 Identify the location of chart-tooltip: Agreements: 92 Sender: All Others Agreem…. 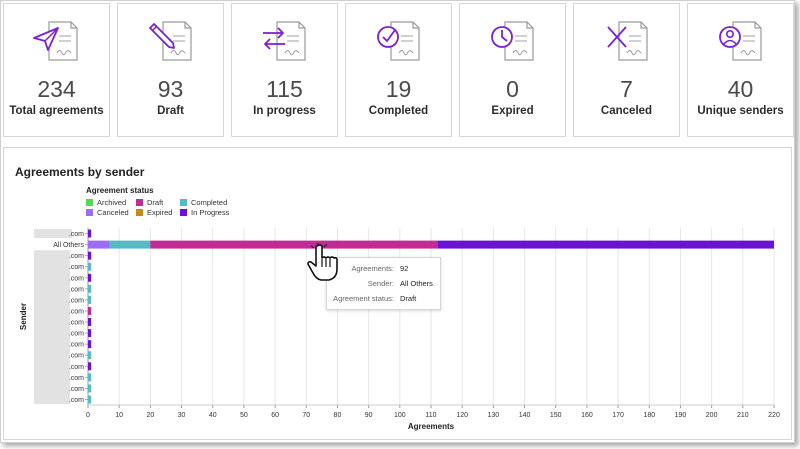
(383, 283).